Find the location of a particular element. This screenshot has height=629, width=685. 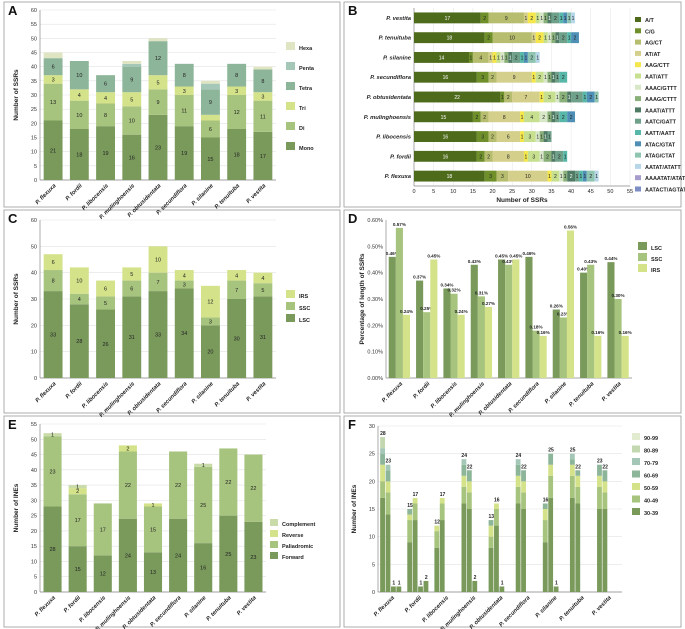

data-label-D: 0.27% is located at coordinates (488, 303).